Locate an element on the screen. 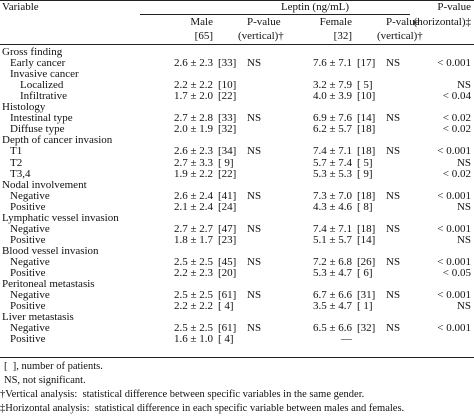  p-horizontal: < 0.05 is located at coordinates (456, 273).